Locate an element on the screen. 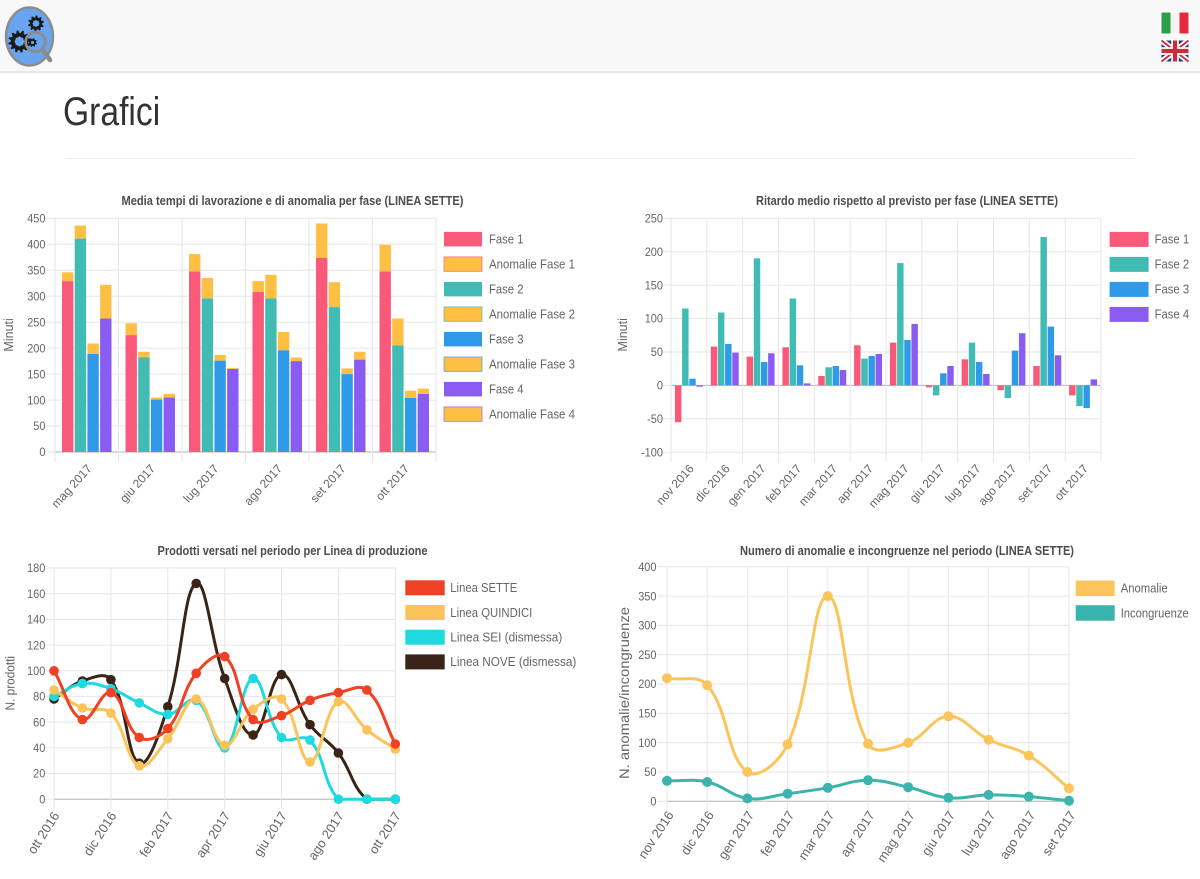  svg-text: Linea QUINDICI is located at coordinates (491, 613).